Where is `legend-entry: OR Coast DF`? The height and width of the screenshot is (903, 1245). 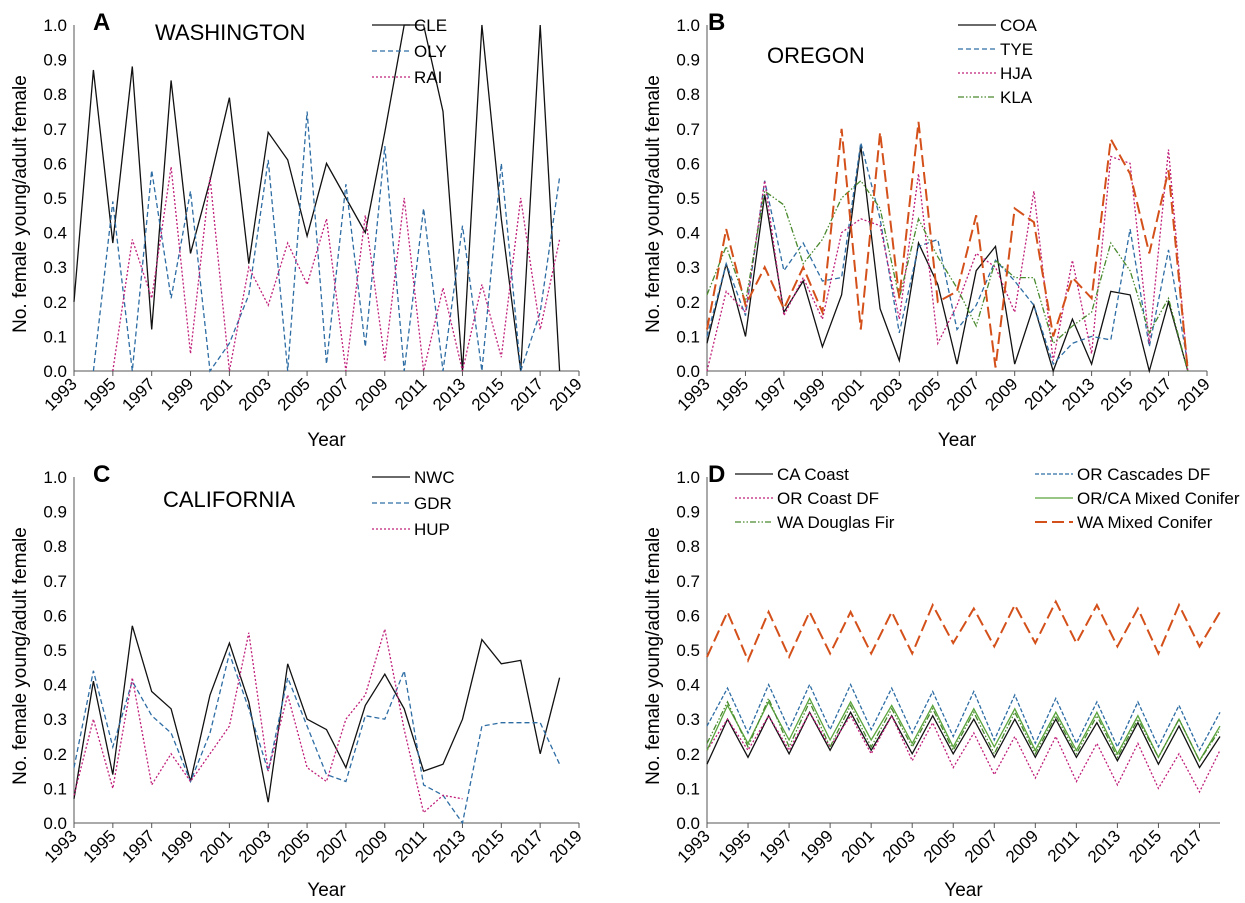
legend-entry: OR Coast DF is located at coordinates (828, 498).